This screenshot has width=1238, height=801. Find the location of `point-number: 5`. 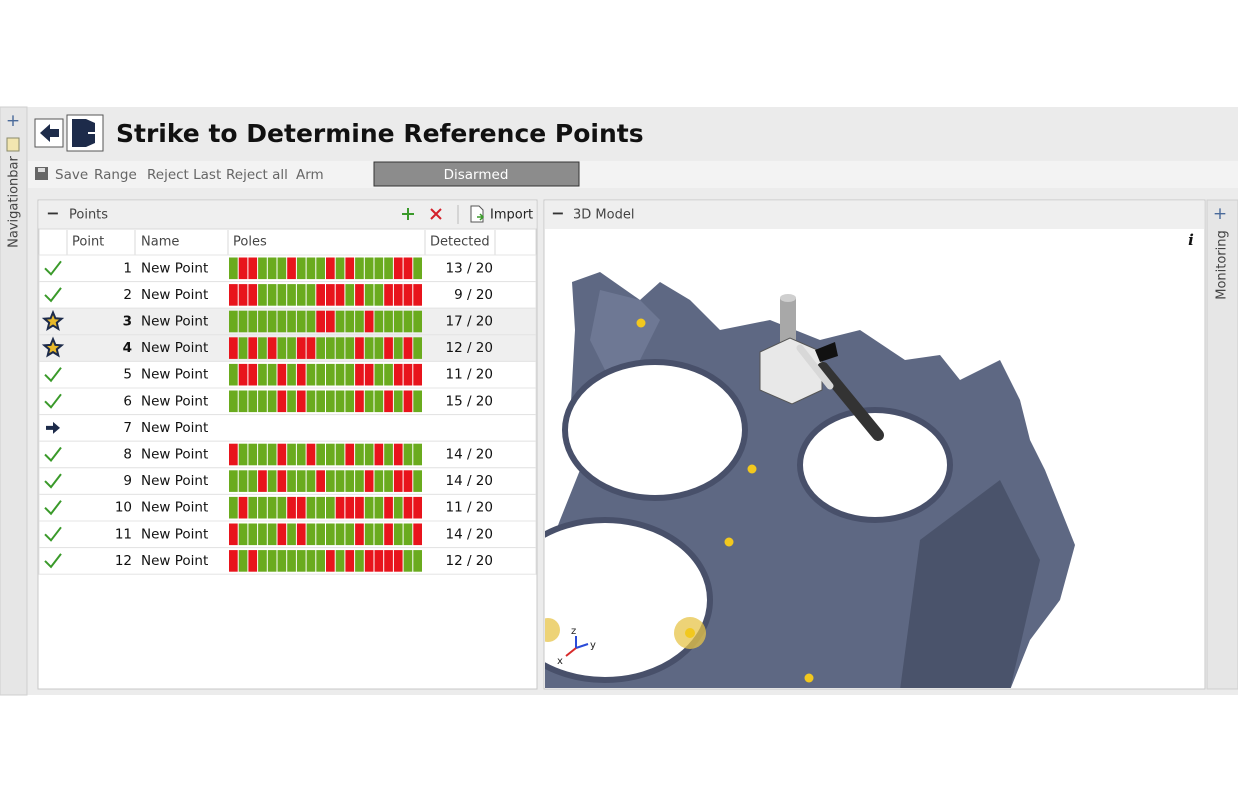

point-number: 5 is located at coordinates (127, 375).